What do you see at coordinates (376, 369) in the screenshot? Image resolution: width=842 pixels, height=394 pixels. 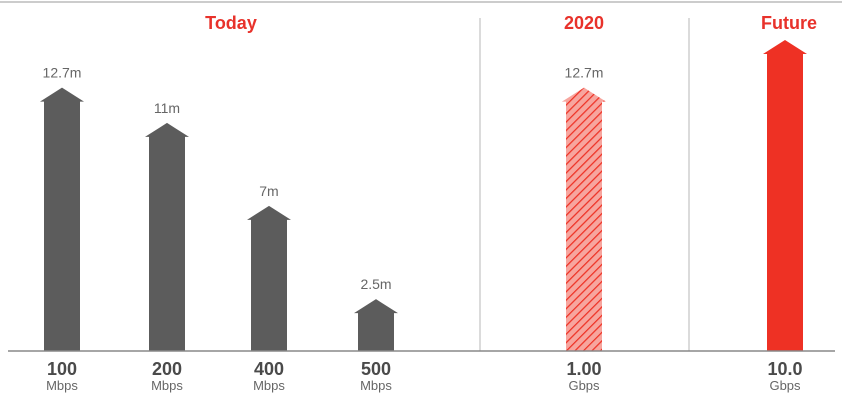 I see `category-value: 500` at bounding box center [376, 369].